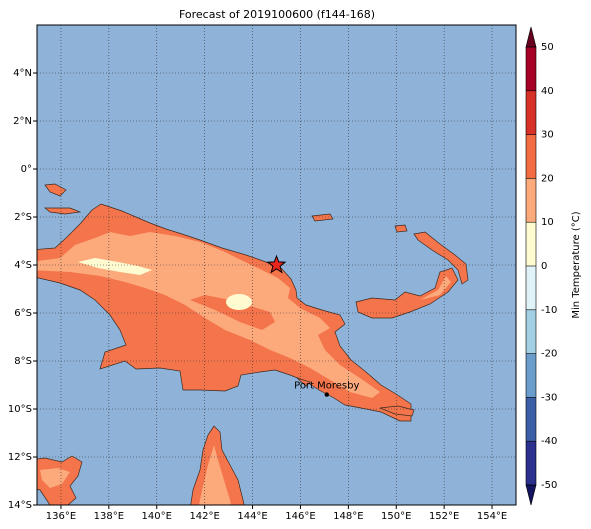 The width and height of the screenshot is (591, 529). I want to click on lon-tick-label: 146°E, so click(300, 516).